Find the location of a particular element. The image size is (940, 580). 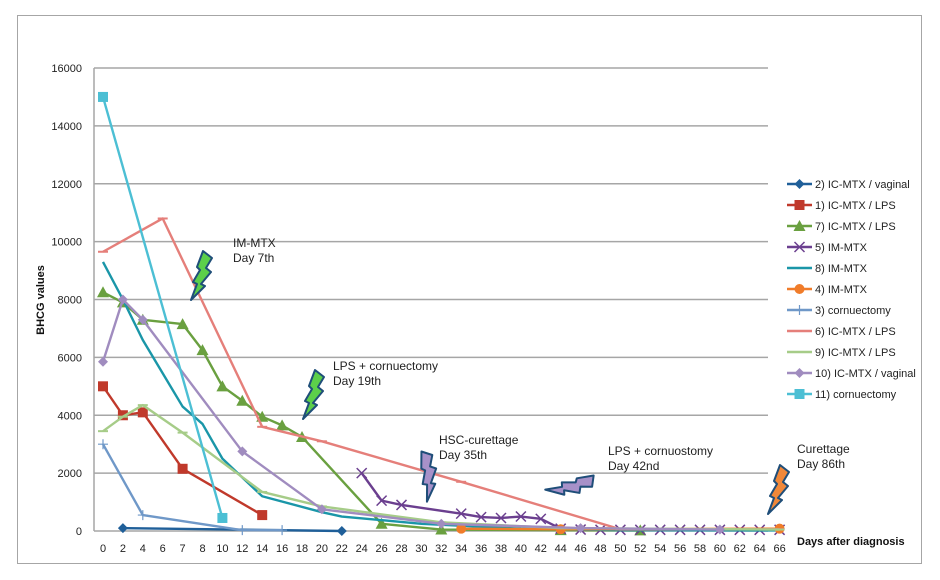

legend-item: 3) cornuectomy is located at coordinates (839, 311).